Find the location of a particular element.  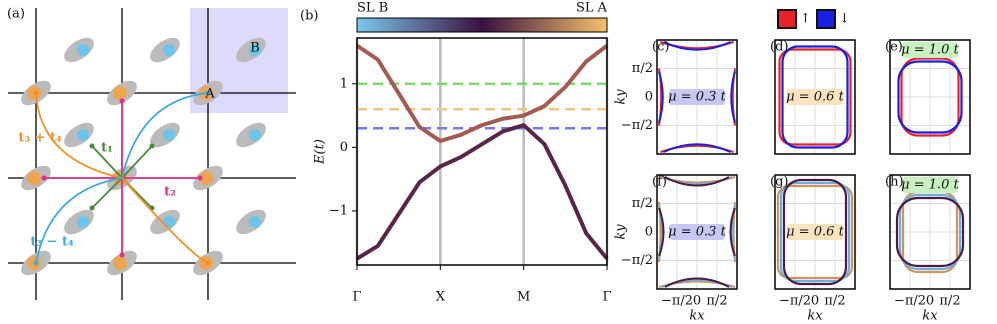

y-tick-label: −1 is located at coordinates (338, 210).